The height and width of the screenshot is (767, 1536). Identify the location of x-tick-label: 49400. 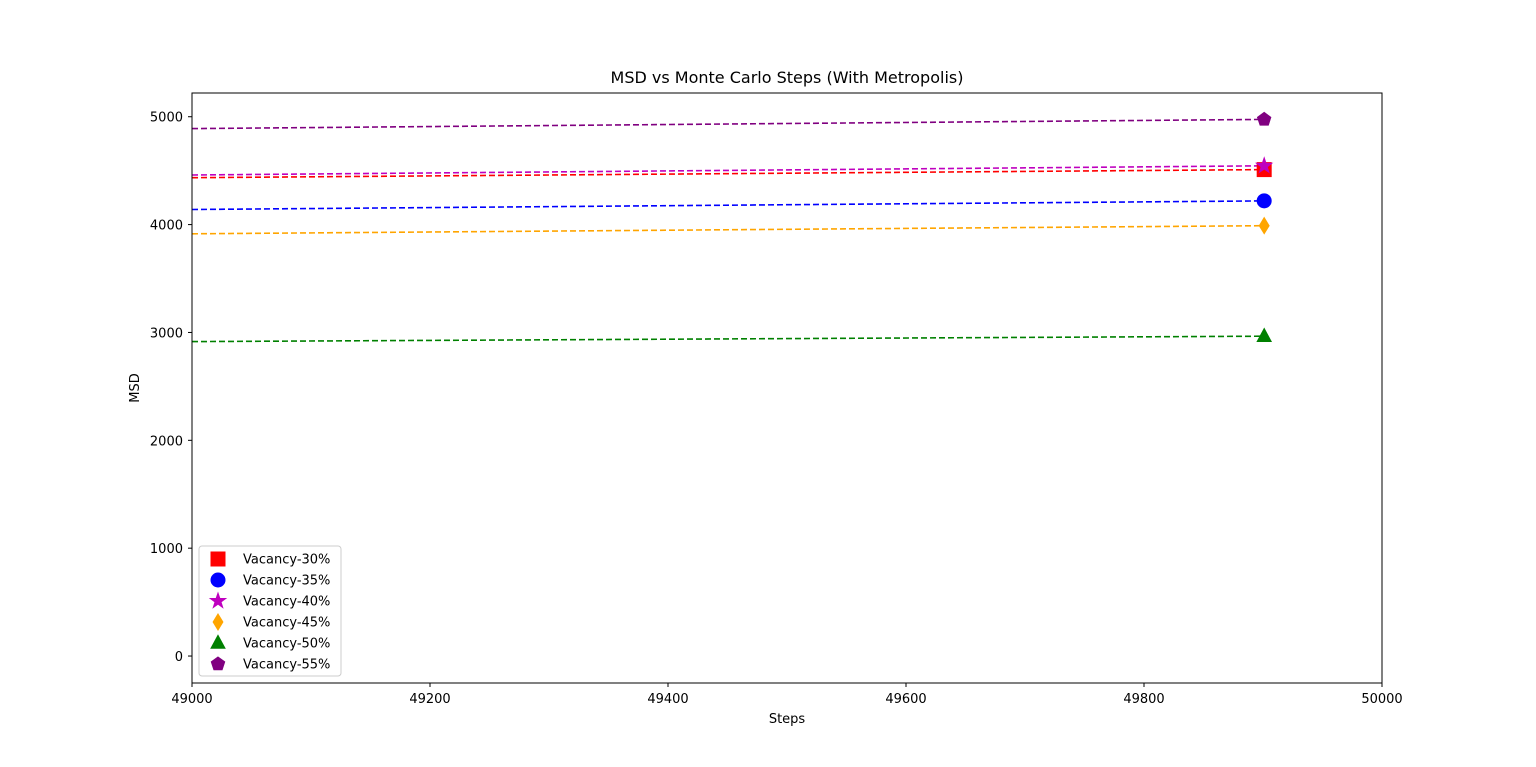
(667, 699).